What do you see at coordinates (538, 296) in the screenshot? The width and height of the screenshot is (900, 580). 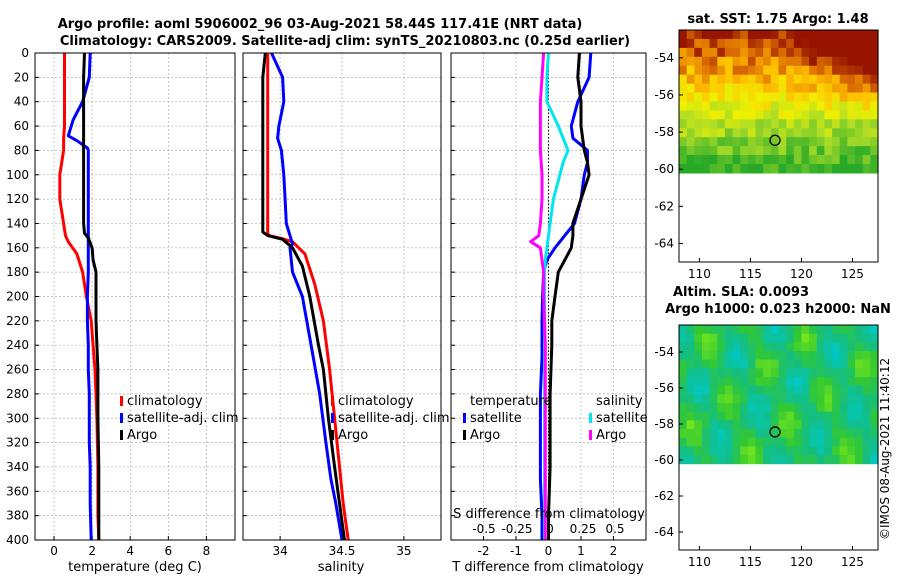 I see `series-s-argo` at bounding box center [538, 296].